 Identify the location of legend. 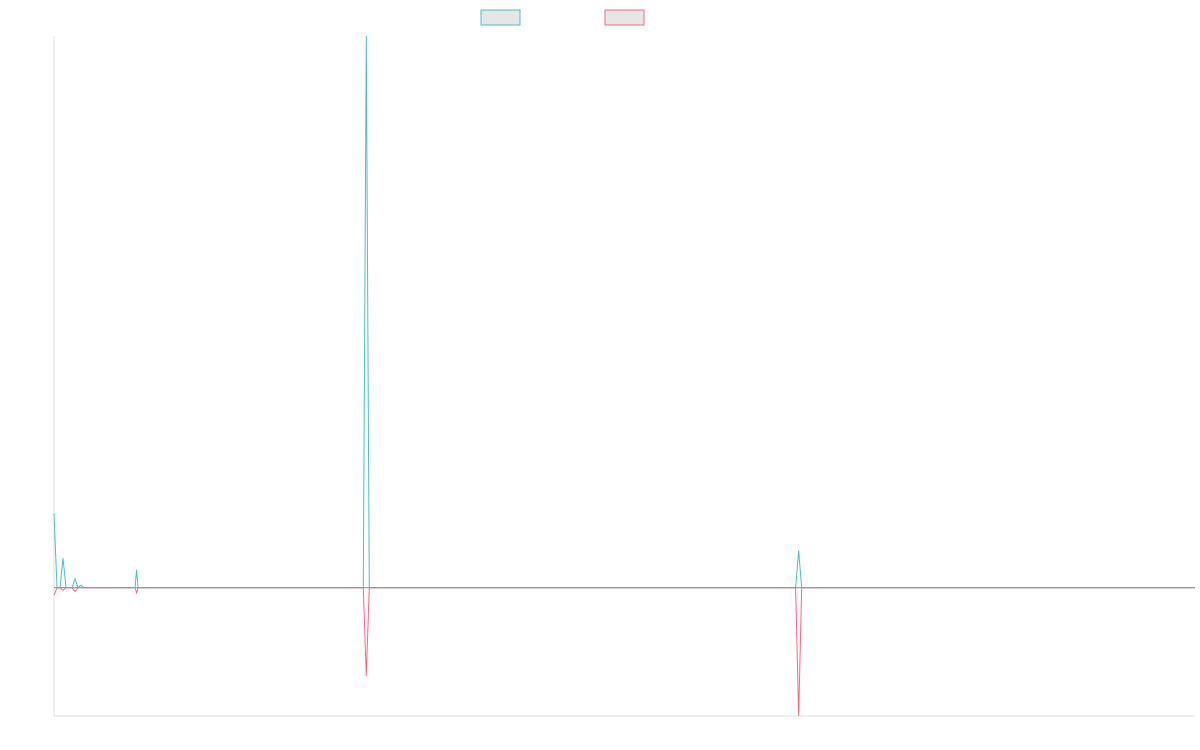
(562, 17).